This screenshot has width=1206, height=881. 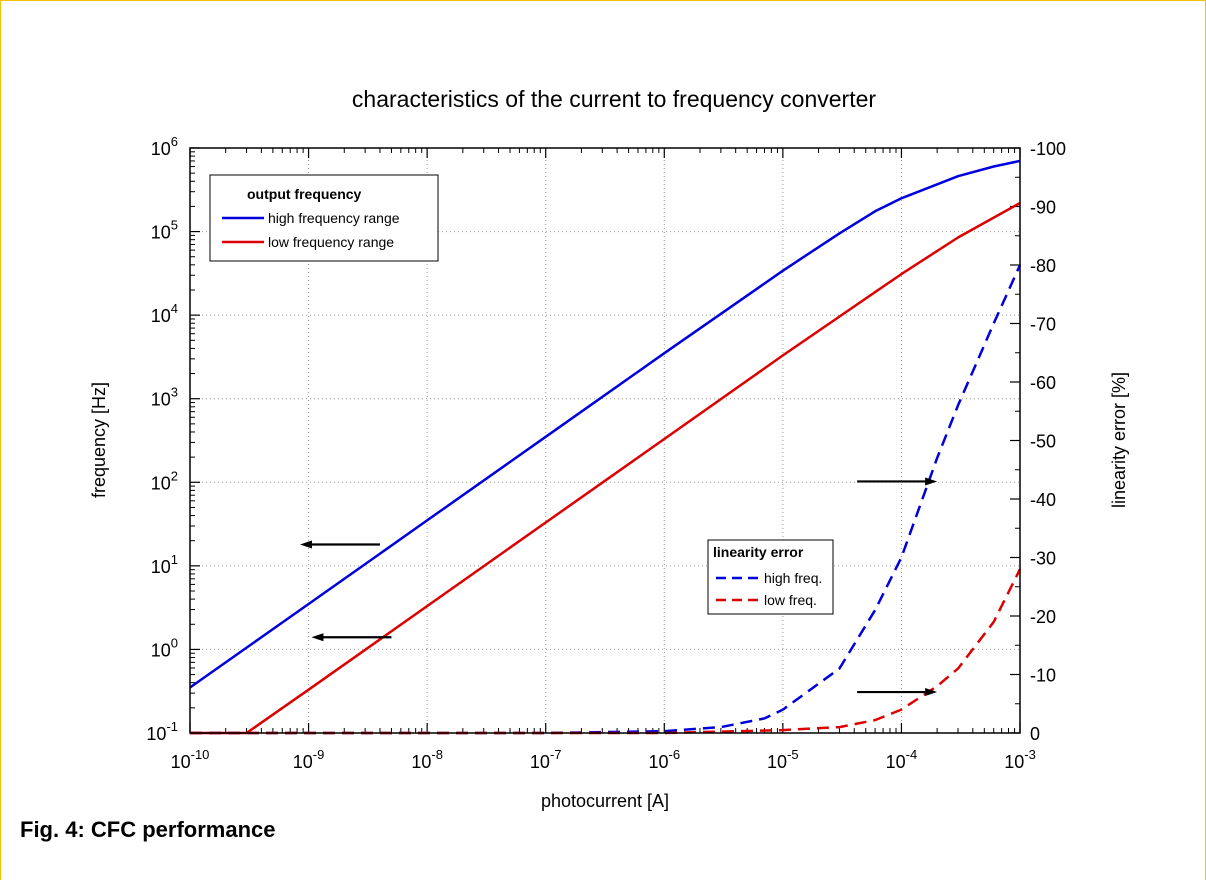 What do you see at coordinates (309, 759) in the screenshot?
I see `x-tick-label: 10⁻⁹` at bounding box center [309, 759].